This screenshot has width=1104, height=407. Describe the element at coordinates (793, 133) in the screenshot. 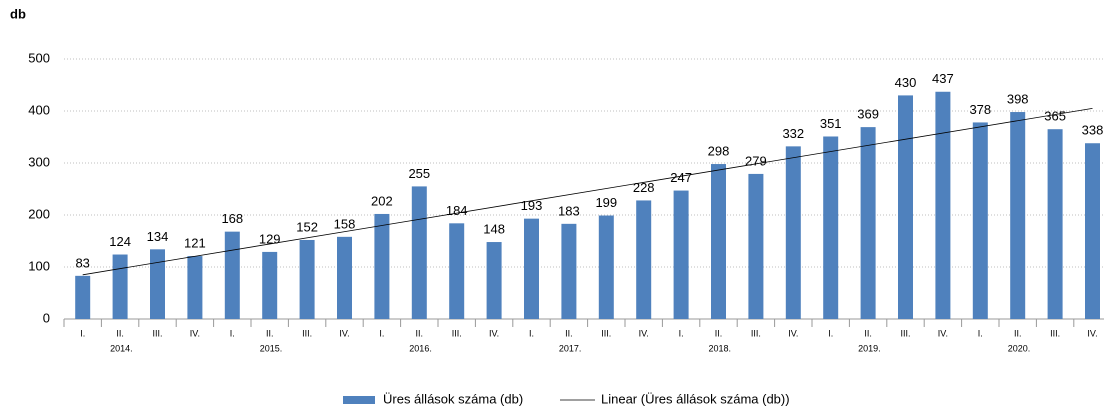

I see `value-label: 332` at that location.